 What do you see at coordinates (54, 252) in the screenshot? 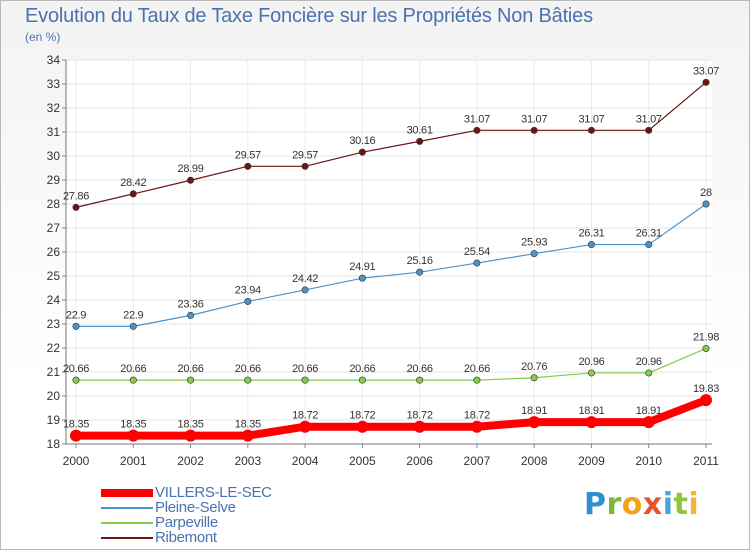
I see `y-tick-label: 26` at bounding box center [54, 252].